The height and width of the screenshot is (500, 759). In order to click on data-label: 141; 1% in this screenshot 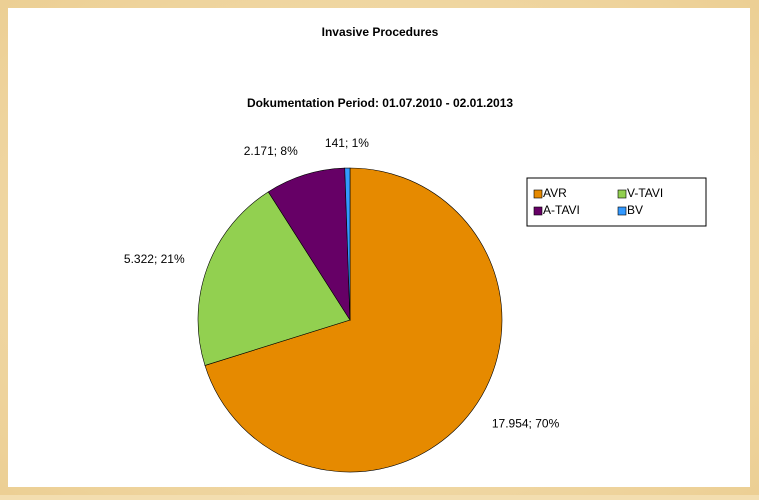, I will do `click(347, 143)`.